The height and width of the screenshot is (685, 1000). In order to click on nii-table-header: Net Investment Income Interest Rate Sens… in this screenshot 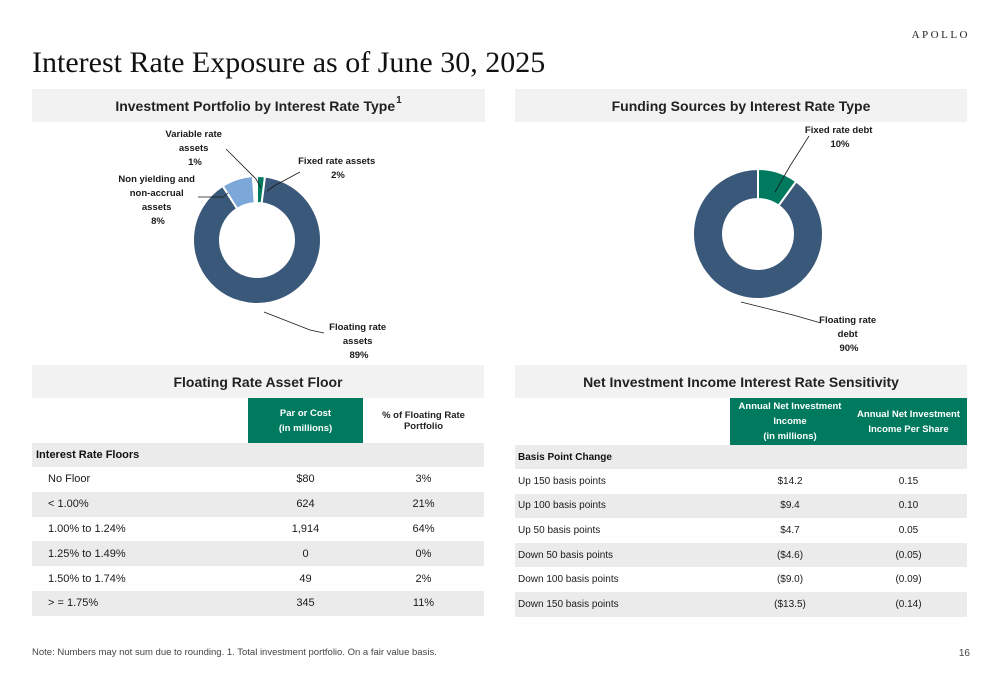, I will do `click(741, 381)`.